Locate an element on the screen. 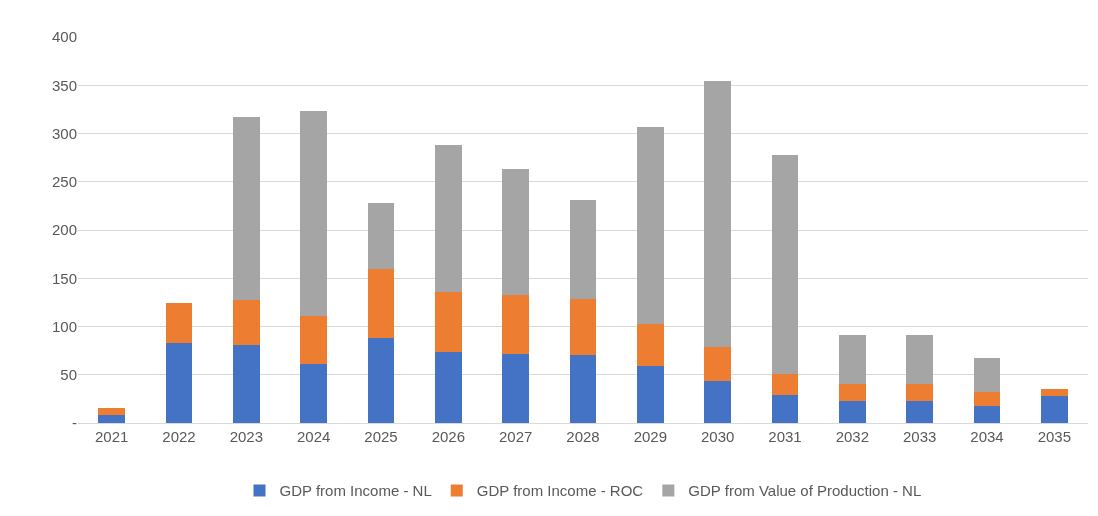  x-tick-label: 2031 is located at coordinates (785, 436).